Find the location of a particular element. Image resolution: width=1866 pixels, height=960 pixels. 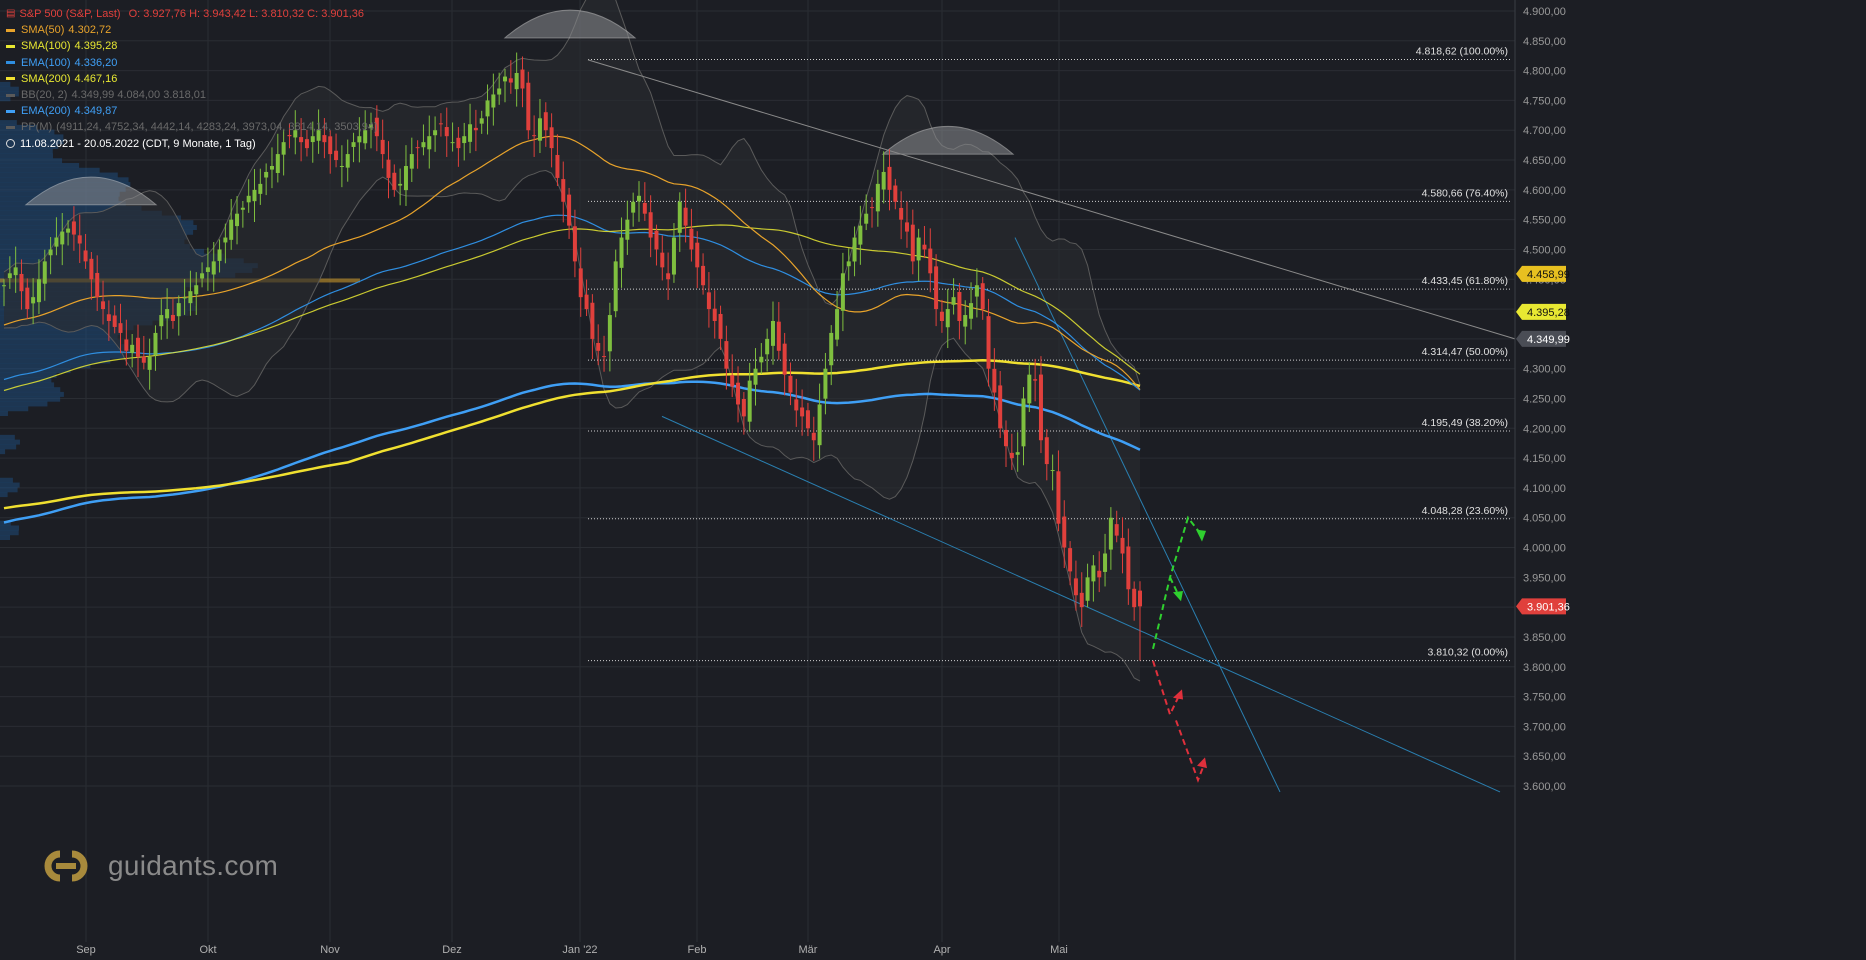

legend-item-name: EMA(200) is located at coordinates (46, 111).